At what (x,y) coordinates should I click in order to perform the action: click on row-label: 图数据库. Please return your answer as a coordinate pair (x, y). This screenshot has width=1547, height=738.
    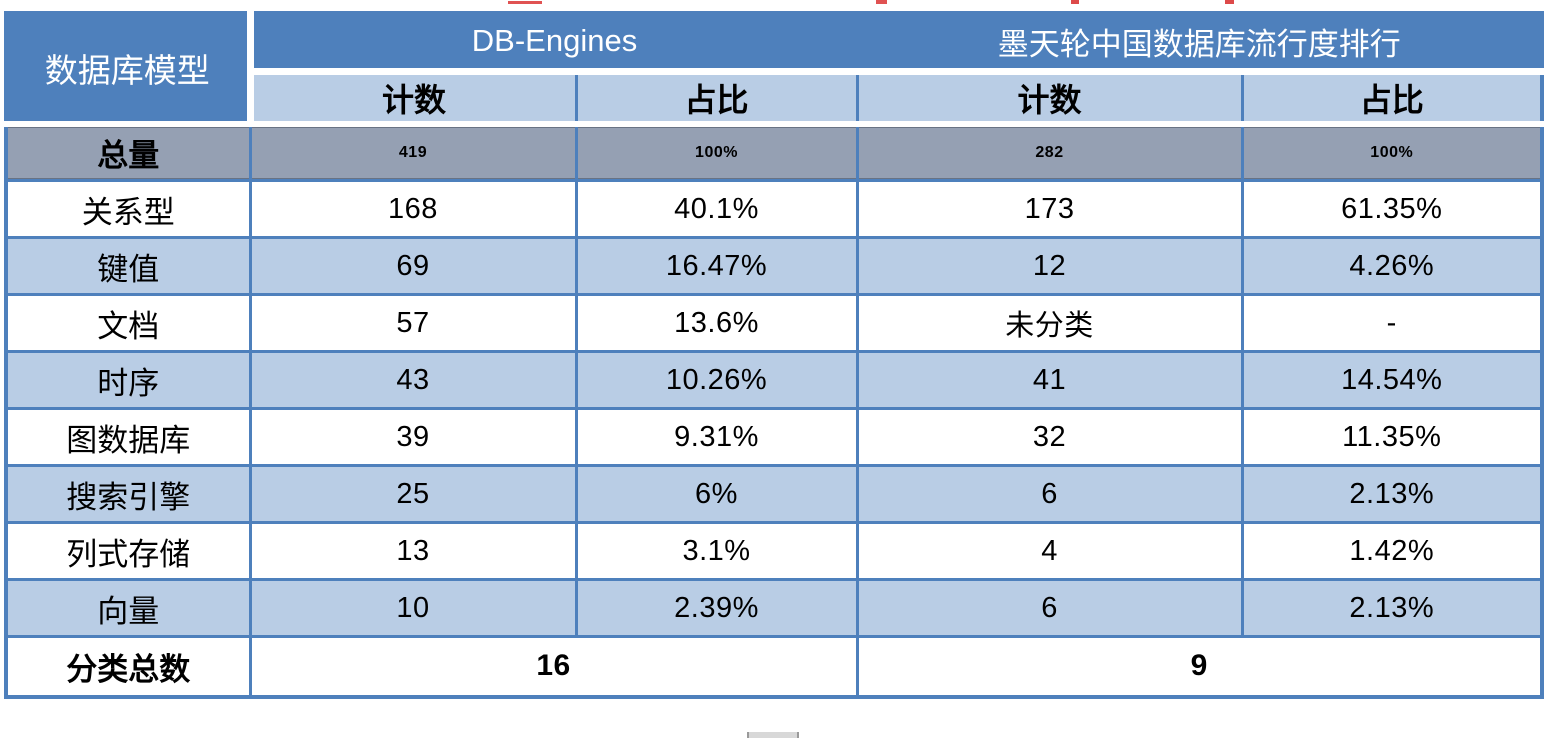
    Looking at the image, I should click on (128, 437).